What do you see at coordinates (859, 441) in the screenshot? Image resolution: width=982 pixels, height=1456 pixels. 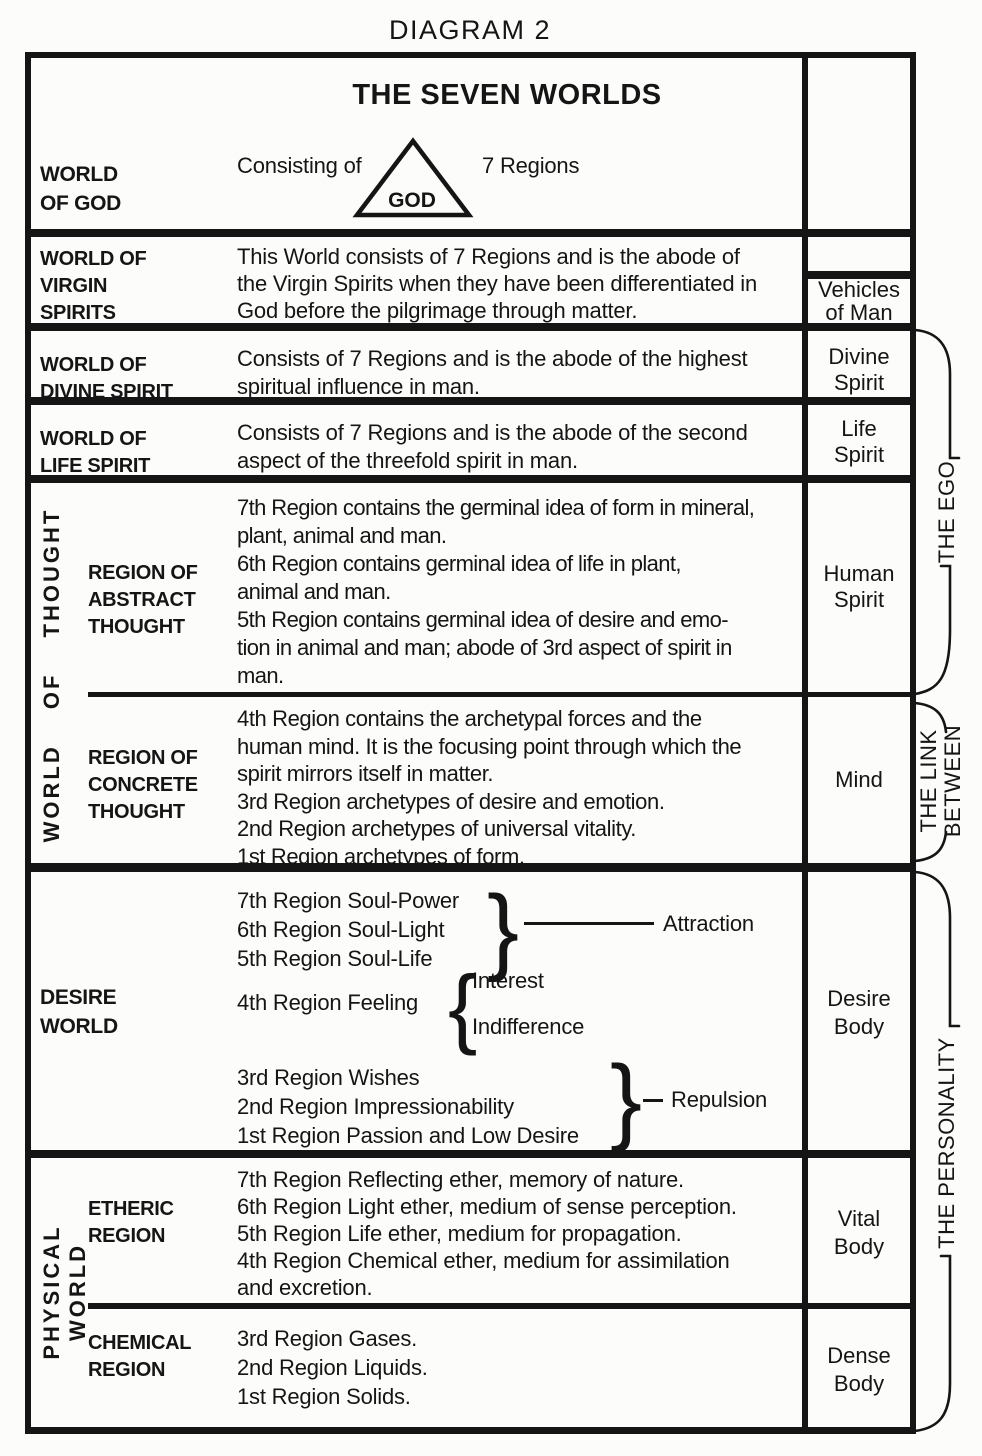 I see `life-spirit-vehicle: Life Spirit` at bounding box center [859, 441].